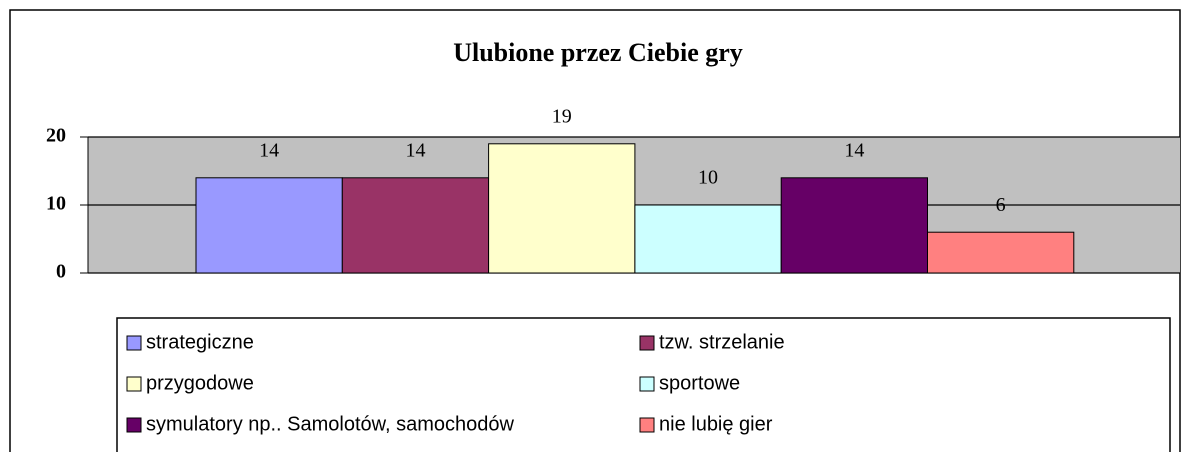 The width and height of the screenshot is (1192, 452). What do you see at coordinates (1001, 205) in the screenshot?
I see `data-label: 6` at bounding box center [1001, 205].